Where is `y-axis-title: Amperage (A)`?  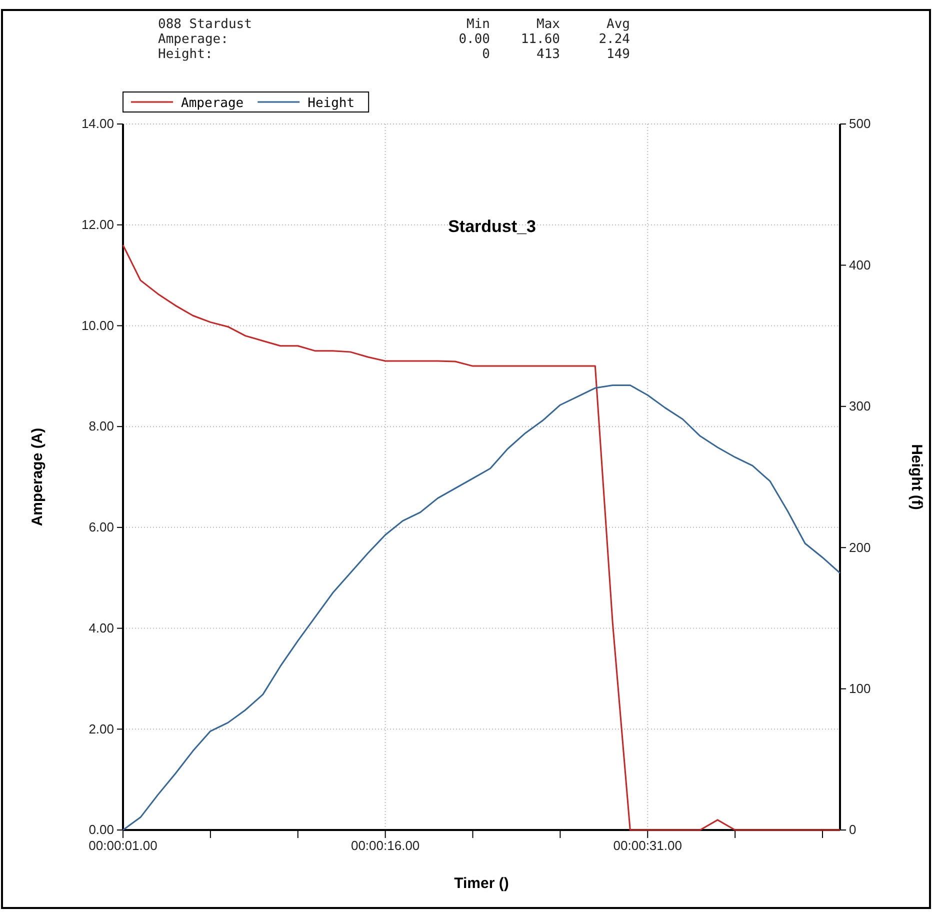 y-axis-title: Amperage (A) is located at coordinates (37, 477).